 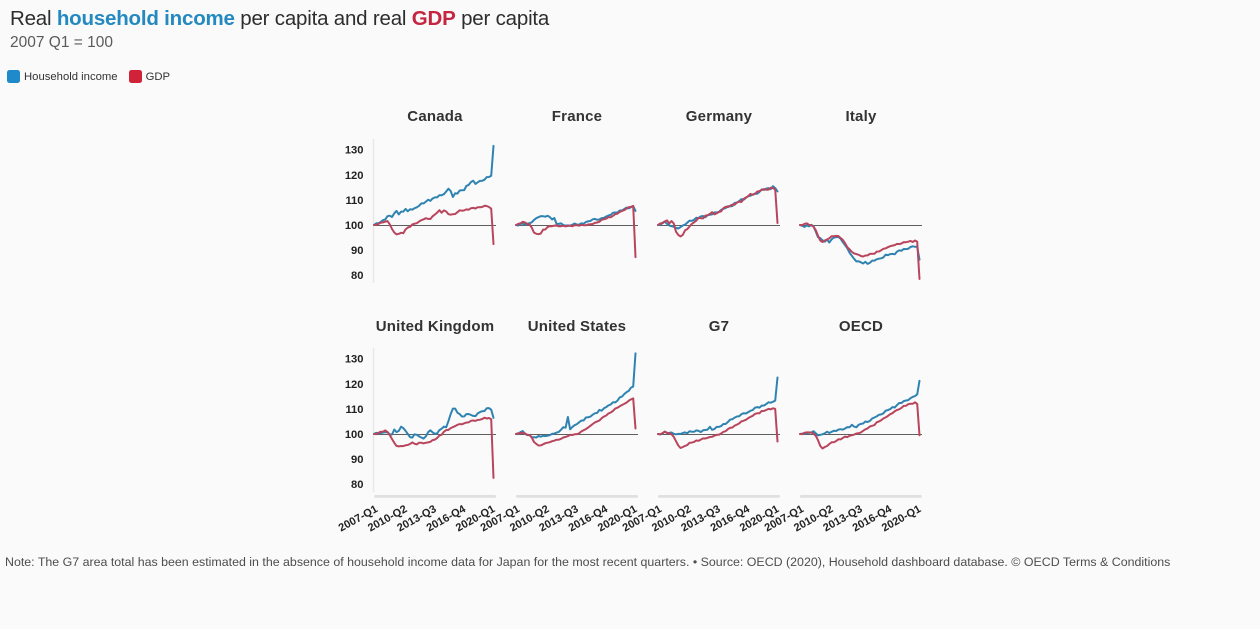 I want to click on svg-text: United States, so click(x=577, y=326).